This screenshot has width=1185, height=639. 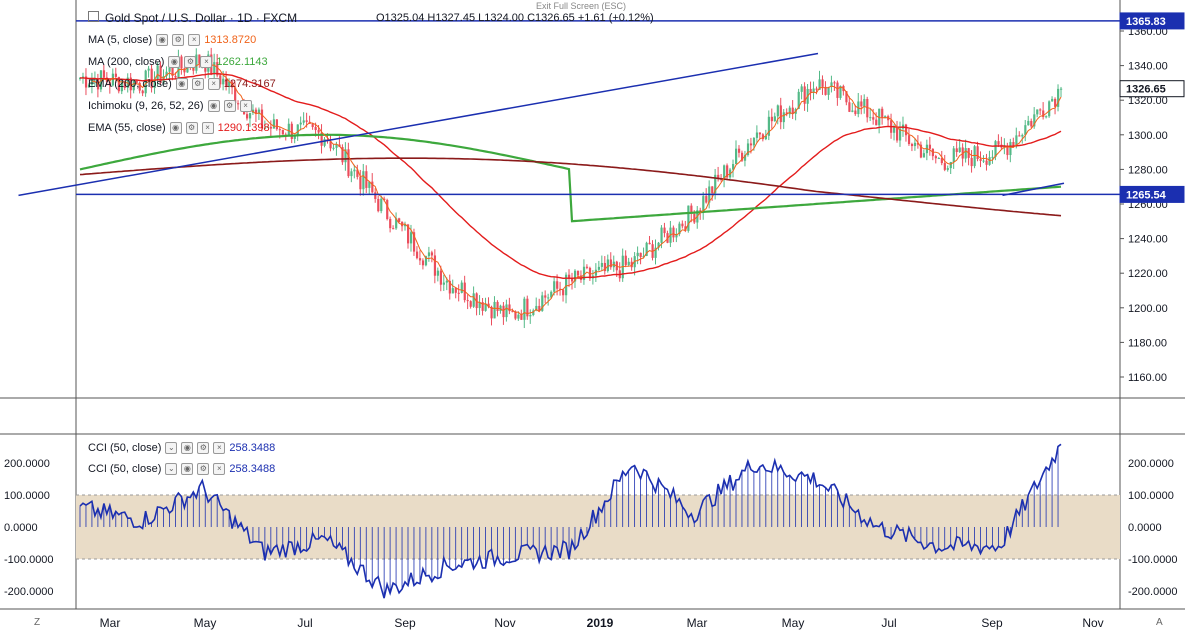 I want to click on indicator-legend-row: MA (200, close) ◉ ⚙ × 1262.1143, so click(x=178, y=62).